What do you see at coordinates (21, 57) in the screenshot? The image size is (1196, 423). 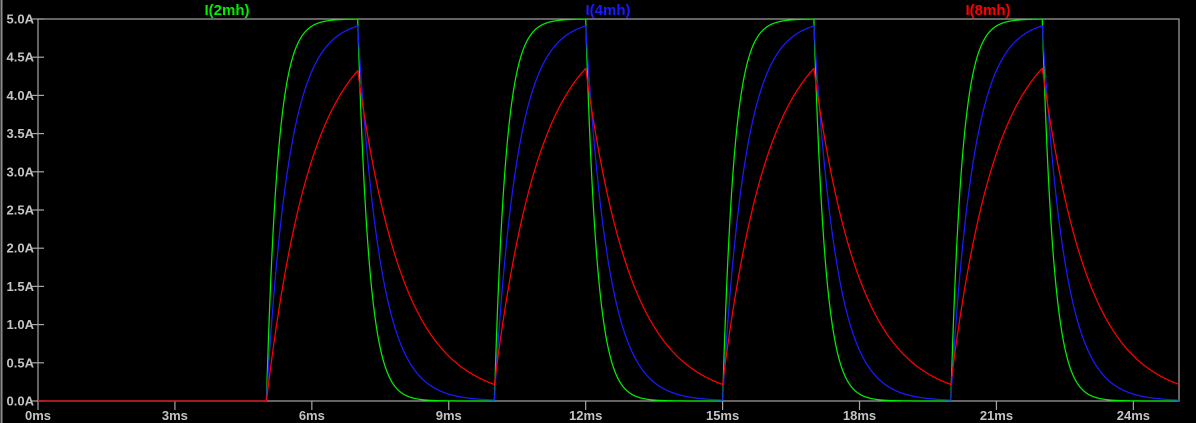 I see `y-axis-tick-label: 4.5A` at bounding box center [21, 57].